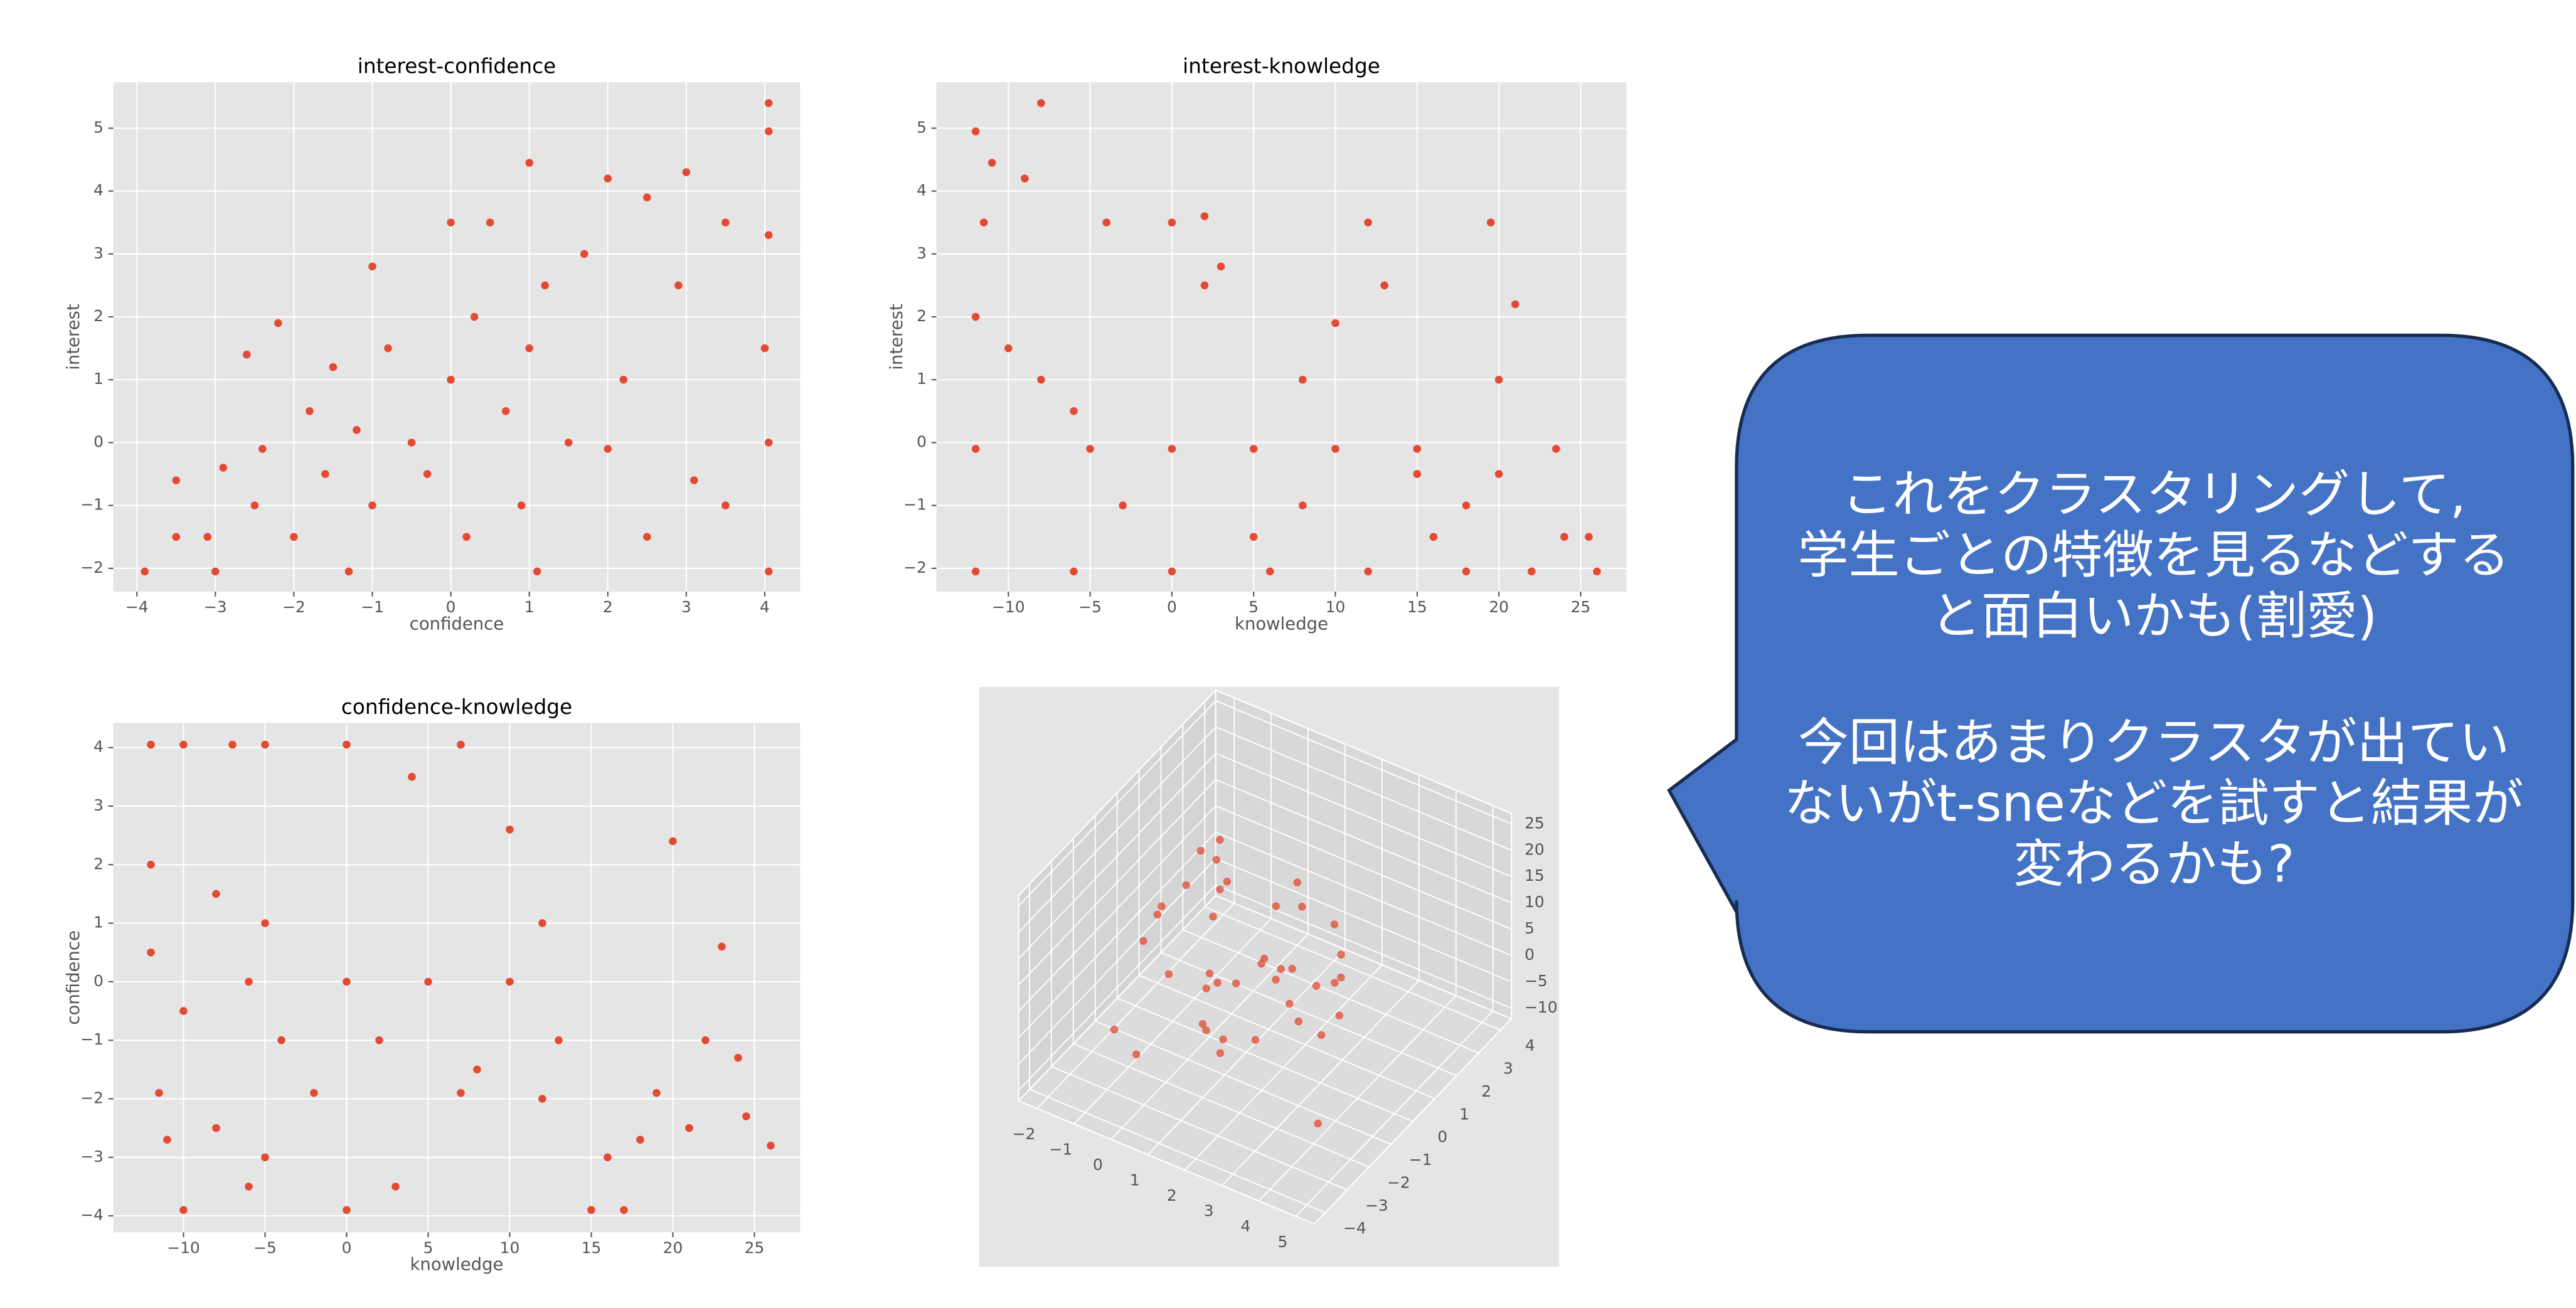  I want to click on y-tick-label: 0, so click(1442, 1137).